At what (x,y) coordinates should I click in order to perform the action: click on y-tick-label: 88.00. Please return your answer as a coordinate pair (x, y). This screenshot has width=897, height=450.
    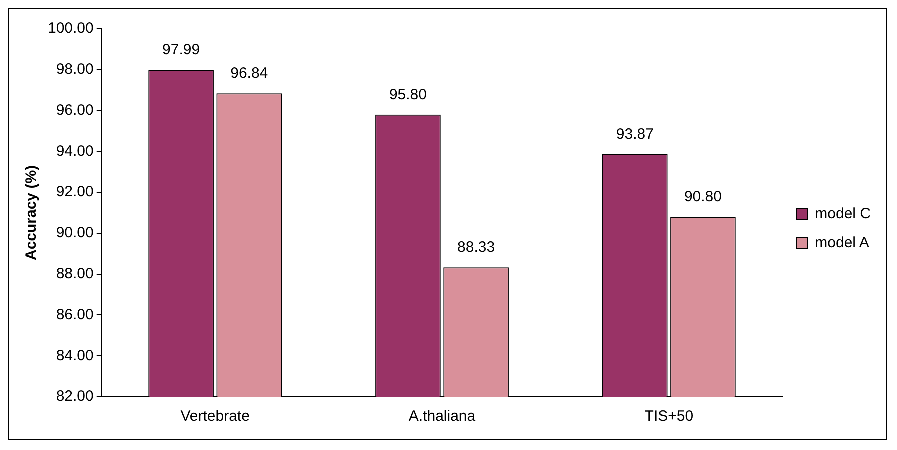
    Looking at the image, I should click on (75, 273).